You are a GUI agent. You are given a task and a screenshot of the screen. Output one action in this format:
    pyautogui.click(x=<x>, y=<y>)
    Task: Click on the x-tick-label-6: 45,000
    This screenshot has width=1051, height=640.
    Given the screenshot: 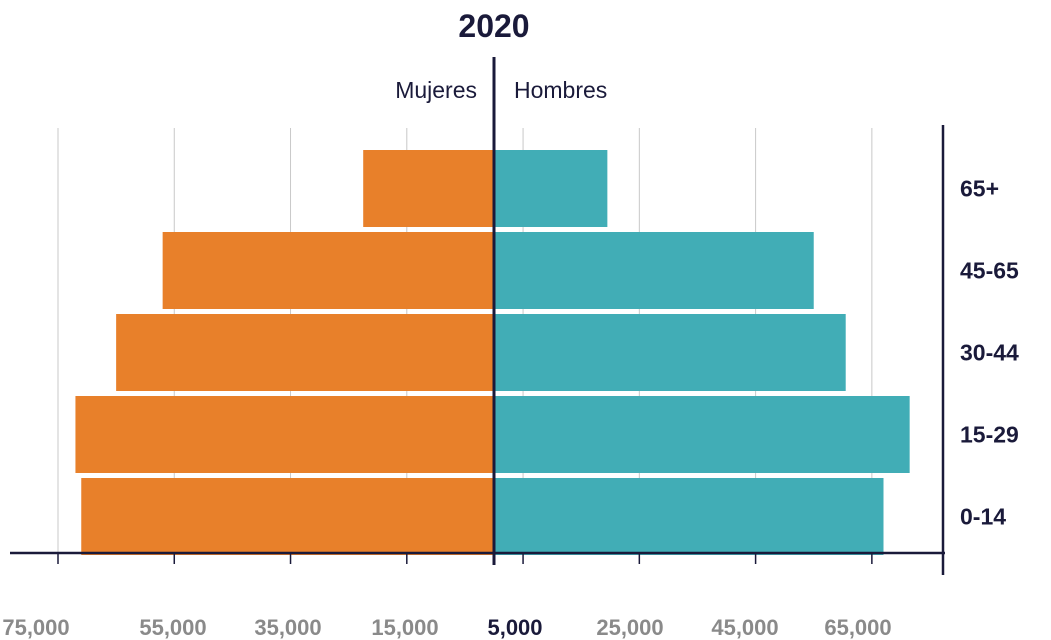 What is the action you would take?
    pyautogui.click(x=744, y=627)
    